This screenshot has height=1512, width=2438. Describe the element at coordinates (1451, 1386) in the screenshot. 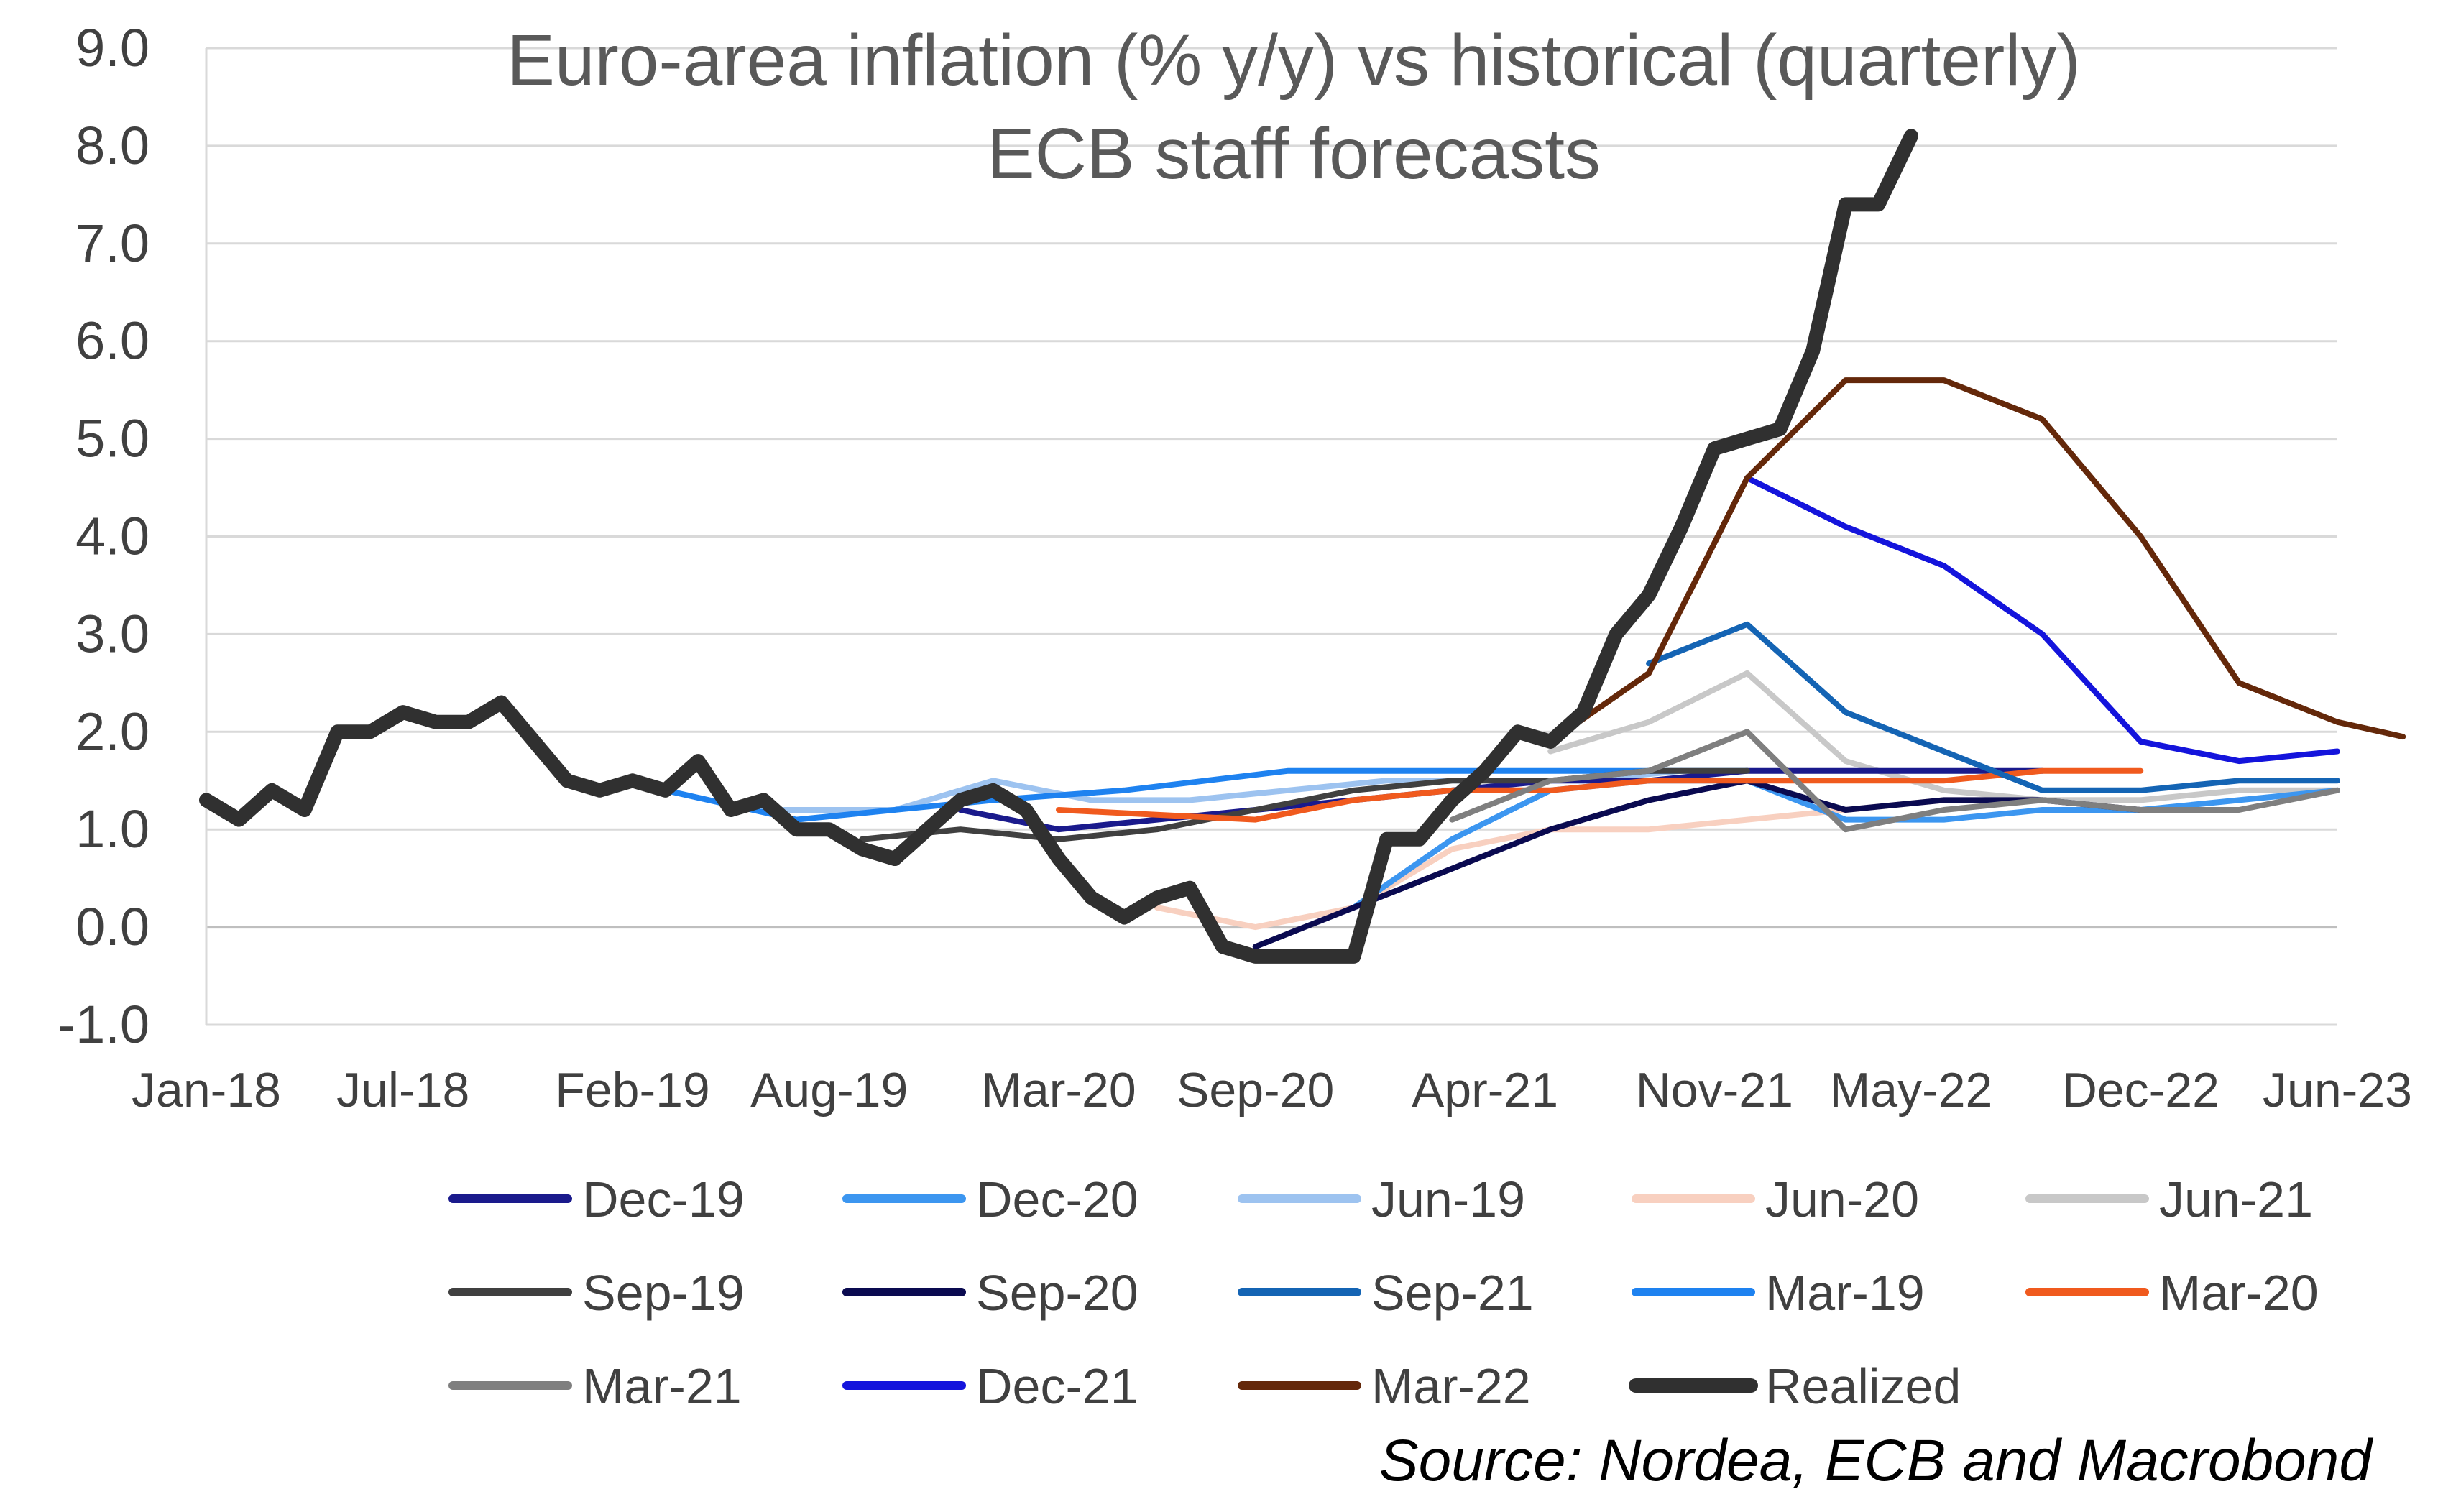

I see `legend-label-mar-22: Mar-22` at that location.